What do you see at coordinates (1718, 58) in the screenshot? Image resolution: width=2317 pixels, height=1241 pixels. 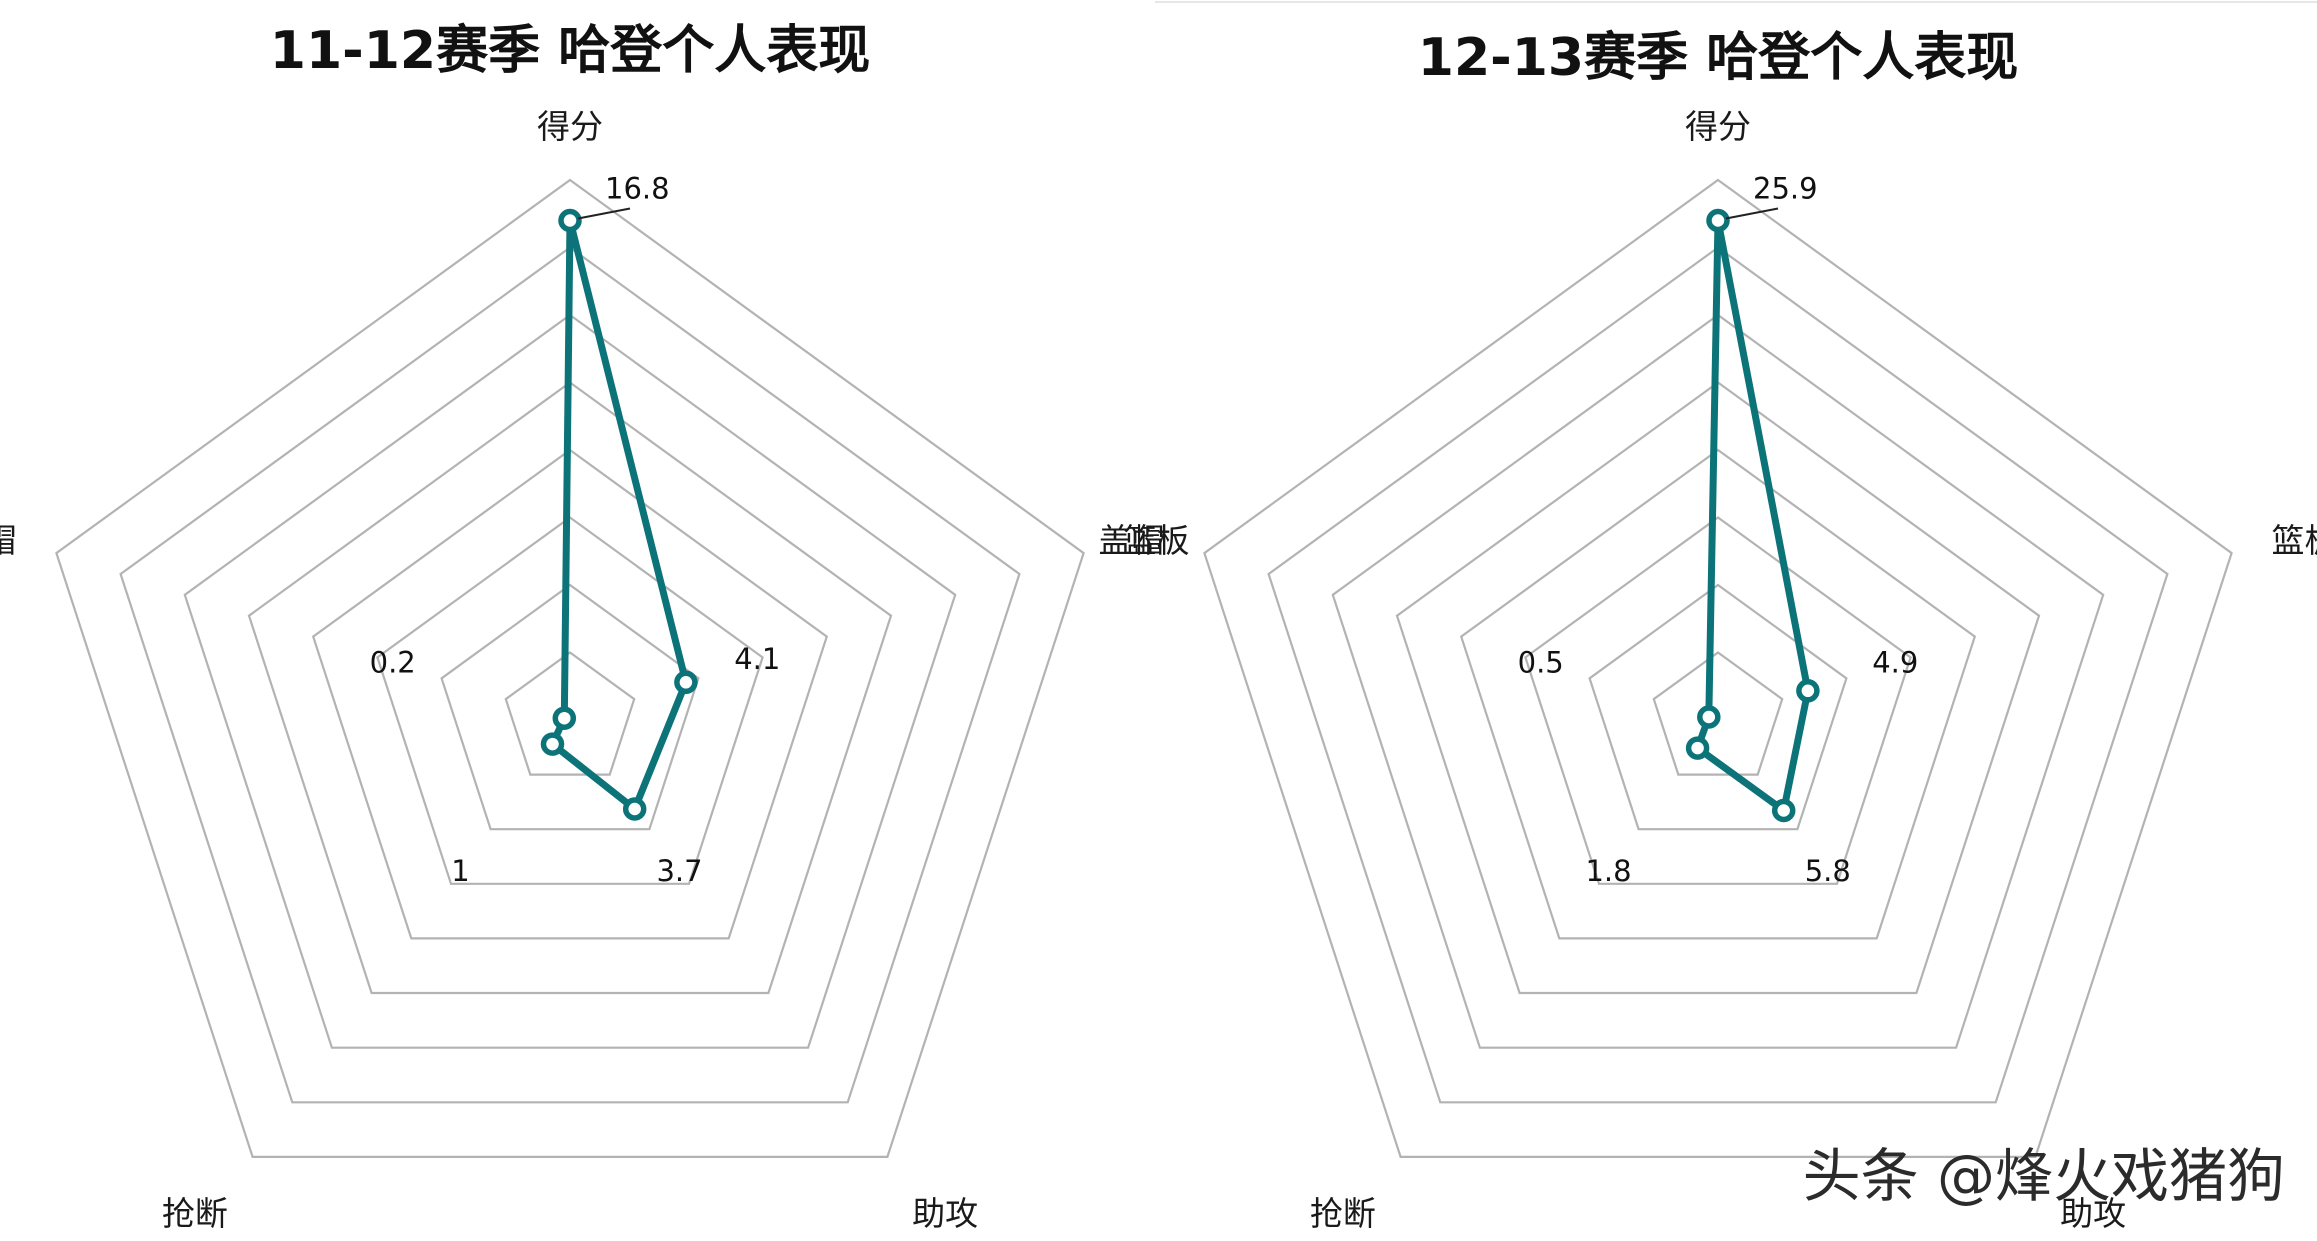 I see `chart-title: 12-13赛季 哈登个人表现` at bounding box center [1718, 58].